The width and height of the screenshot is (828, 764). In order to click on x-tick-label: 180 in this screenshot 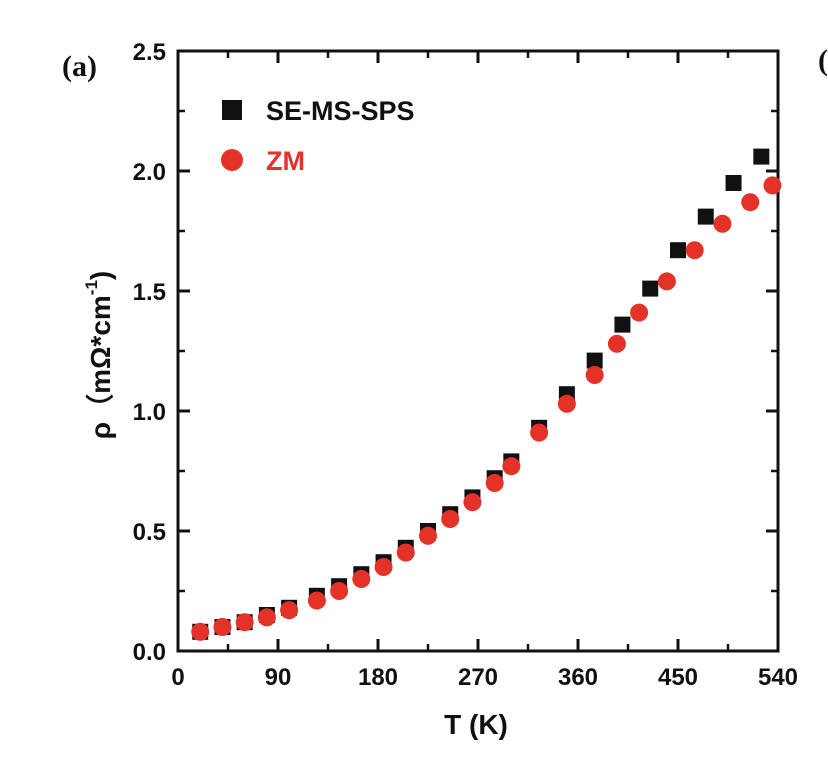, I will do `click(378, 677)`.